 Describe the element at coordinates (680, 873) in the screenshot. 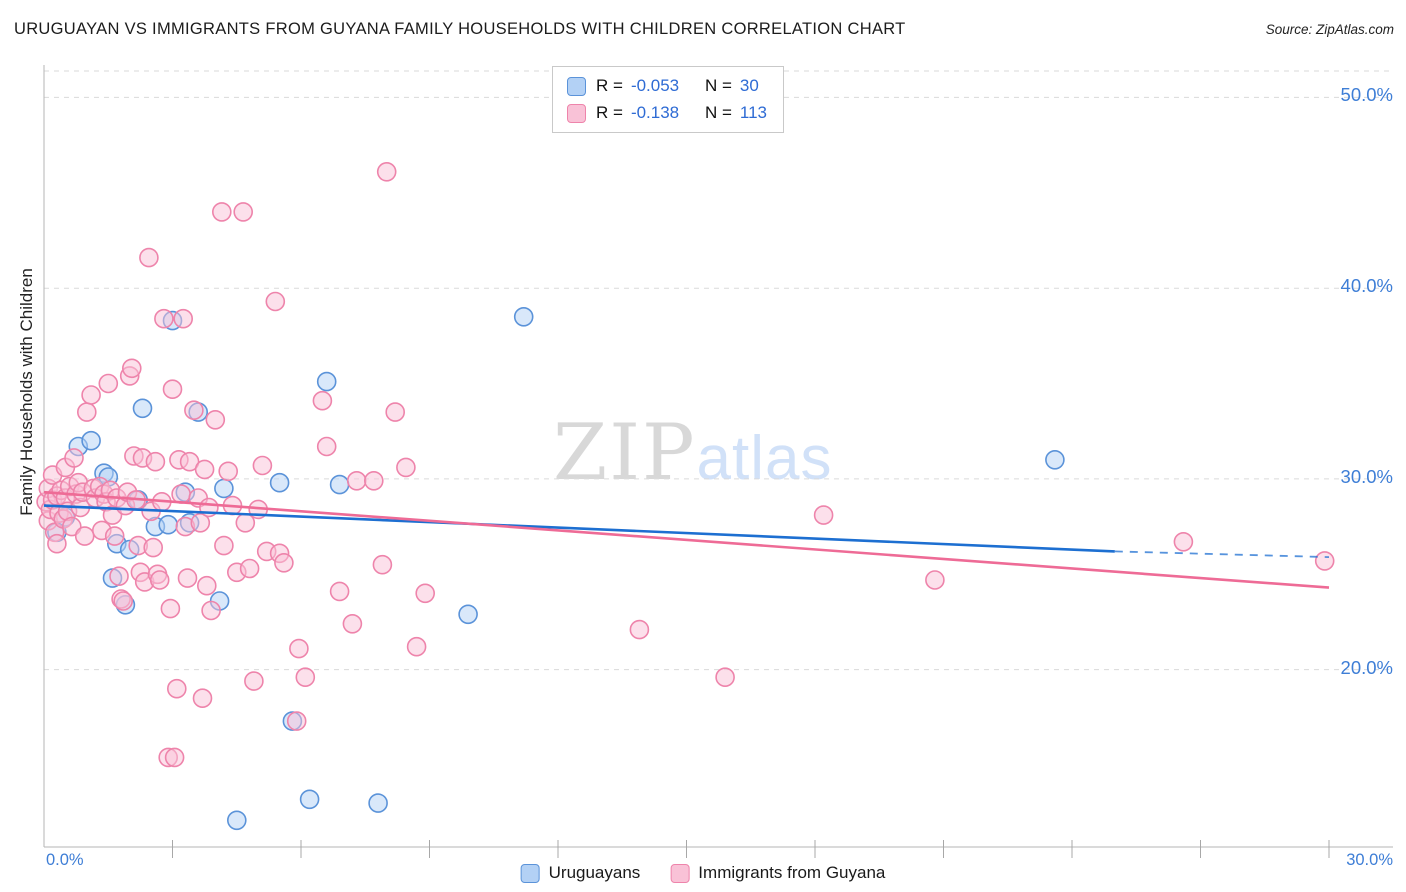

I see `guyana-legend-swatch` at that location.